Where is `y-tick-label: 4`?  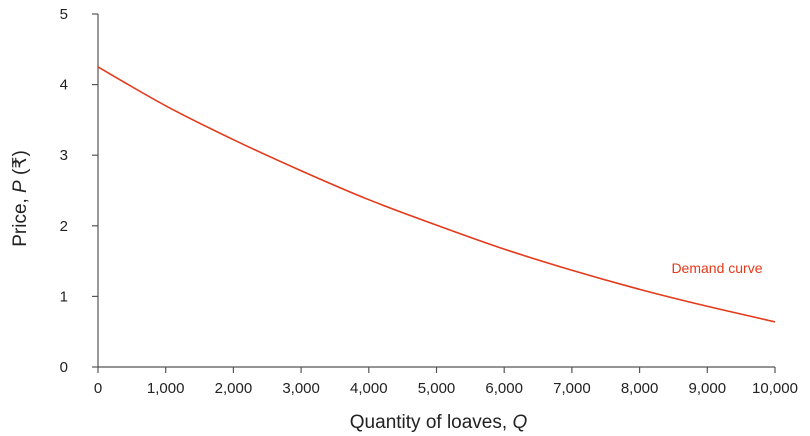 y-tick-label: 4 is located at coordinates (64, 85).